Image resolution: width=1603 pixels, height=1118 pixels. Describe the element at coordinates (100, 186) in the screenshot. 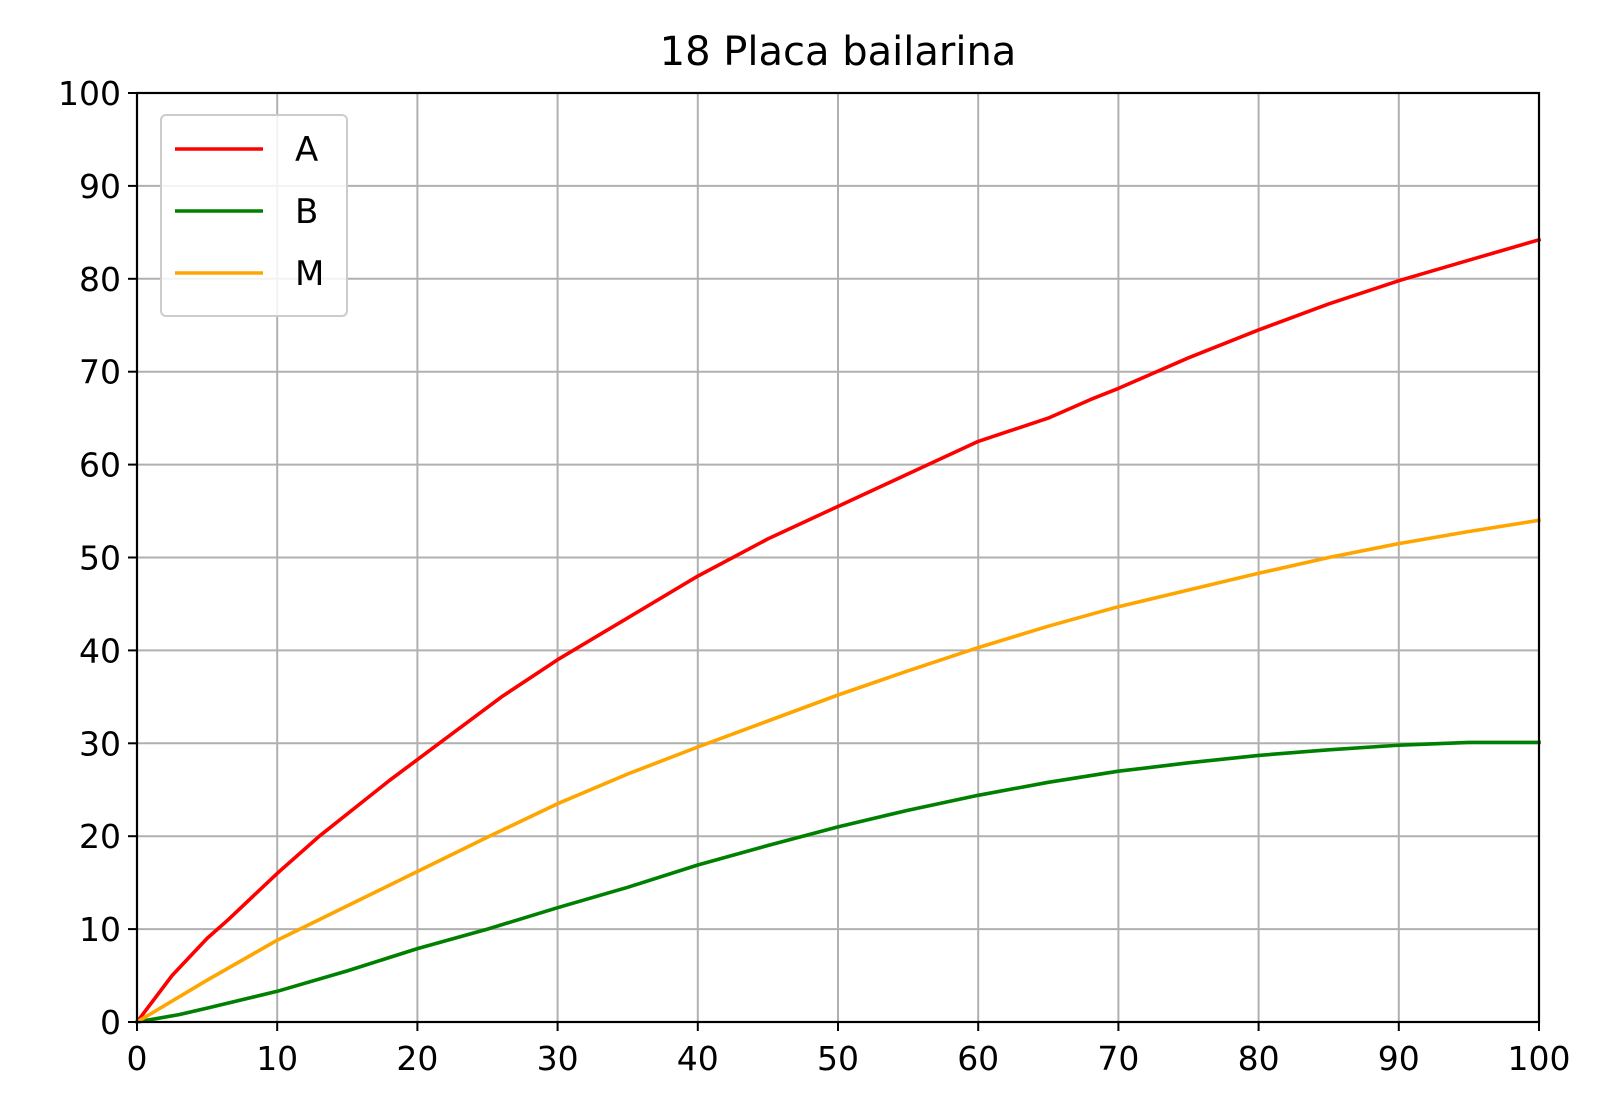

I see `y-tick-label: 90` at that location.